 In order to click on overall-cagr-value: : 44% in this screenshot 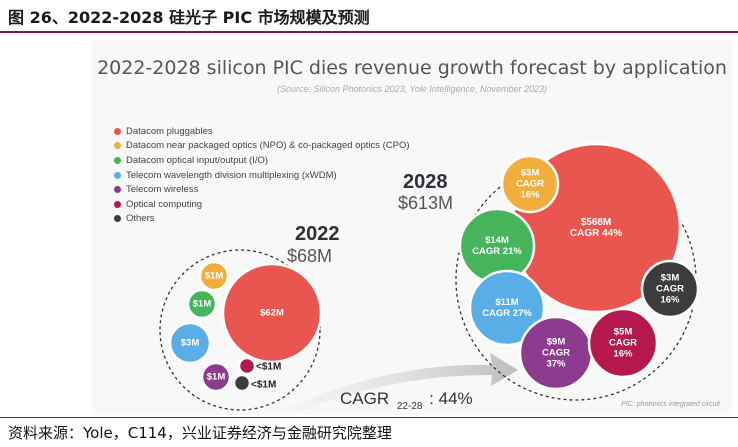, I will do `click(450, 398)`.